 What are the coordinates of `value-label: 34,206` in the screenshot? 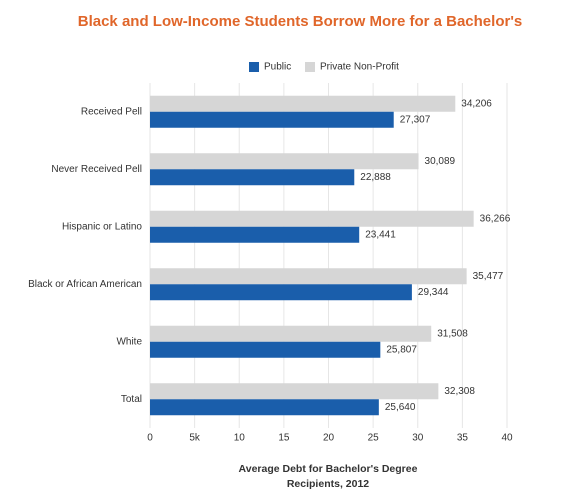 It's located at (476, 103).